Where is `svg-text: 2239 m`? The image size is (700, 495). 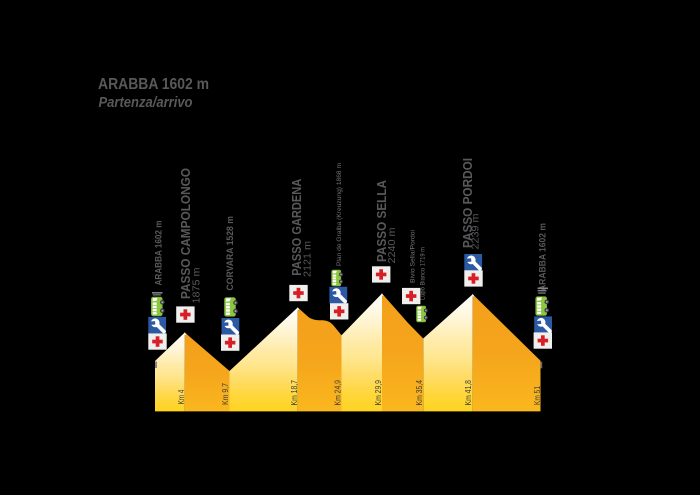
svg-text: 2239 m is located at coordinates (475, 231).